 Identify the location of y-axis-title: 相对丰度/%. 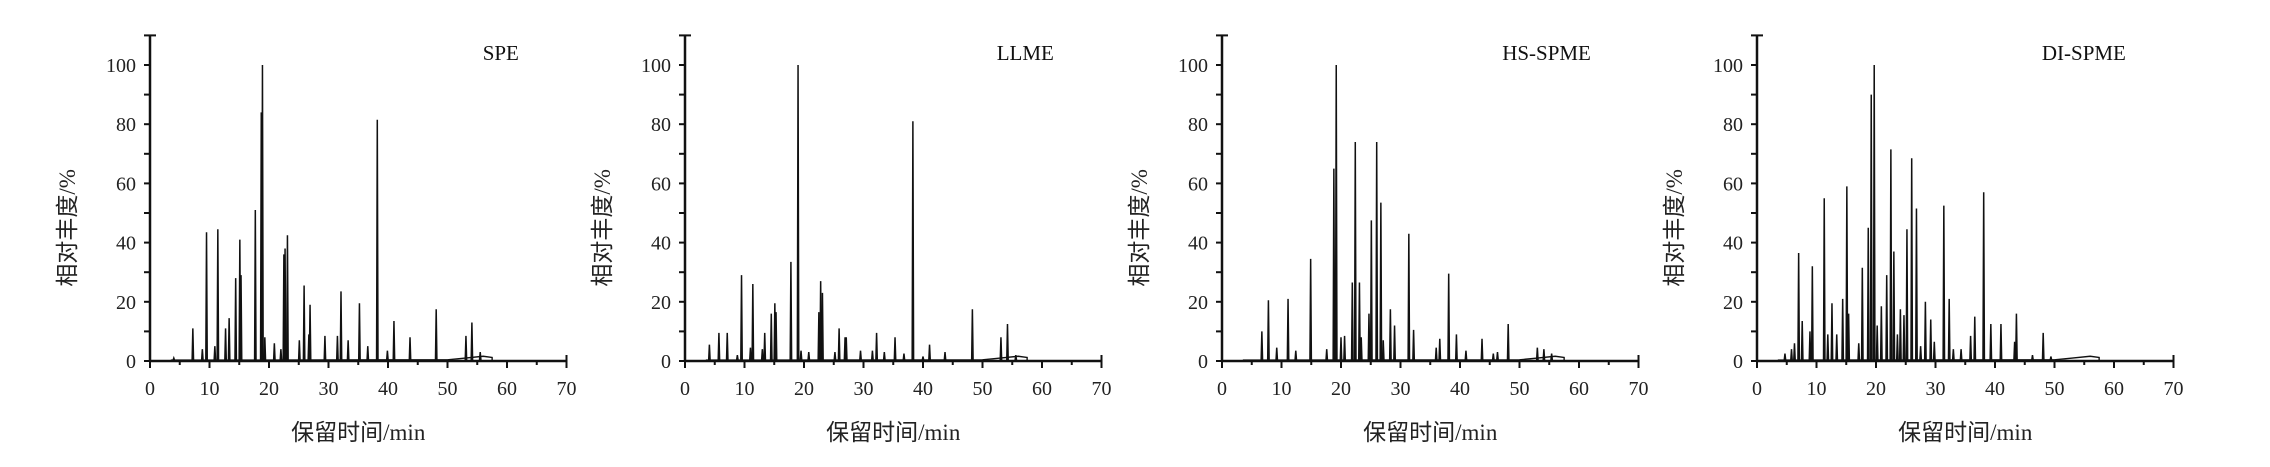
(1139, 228).